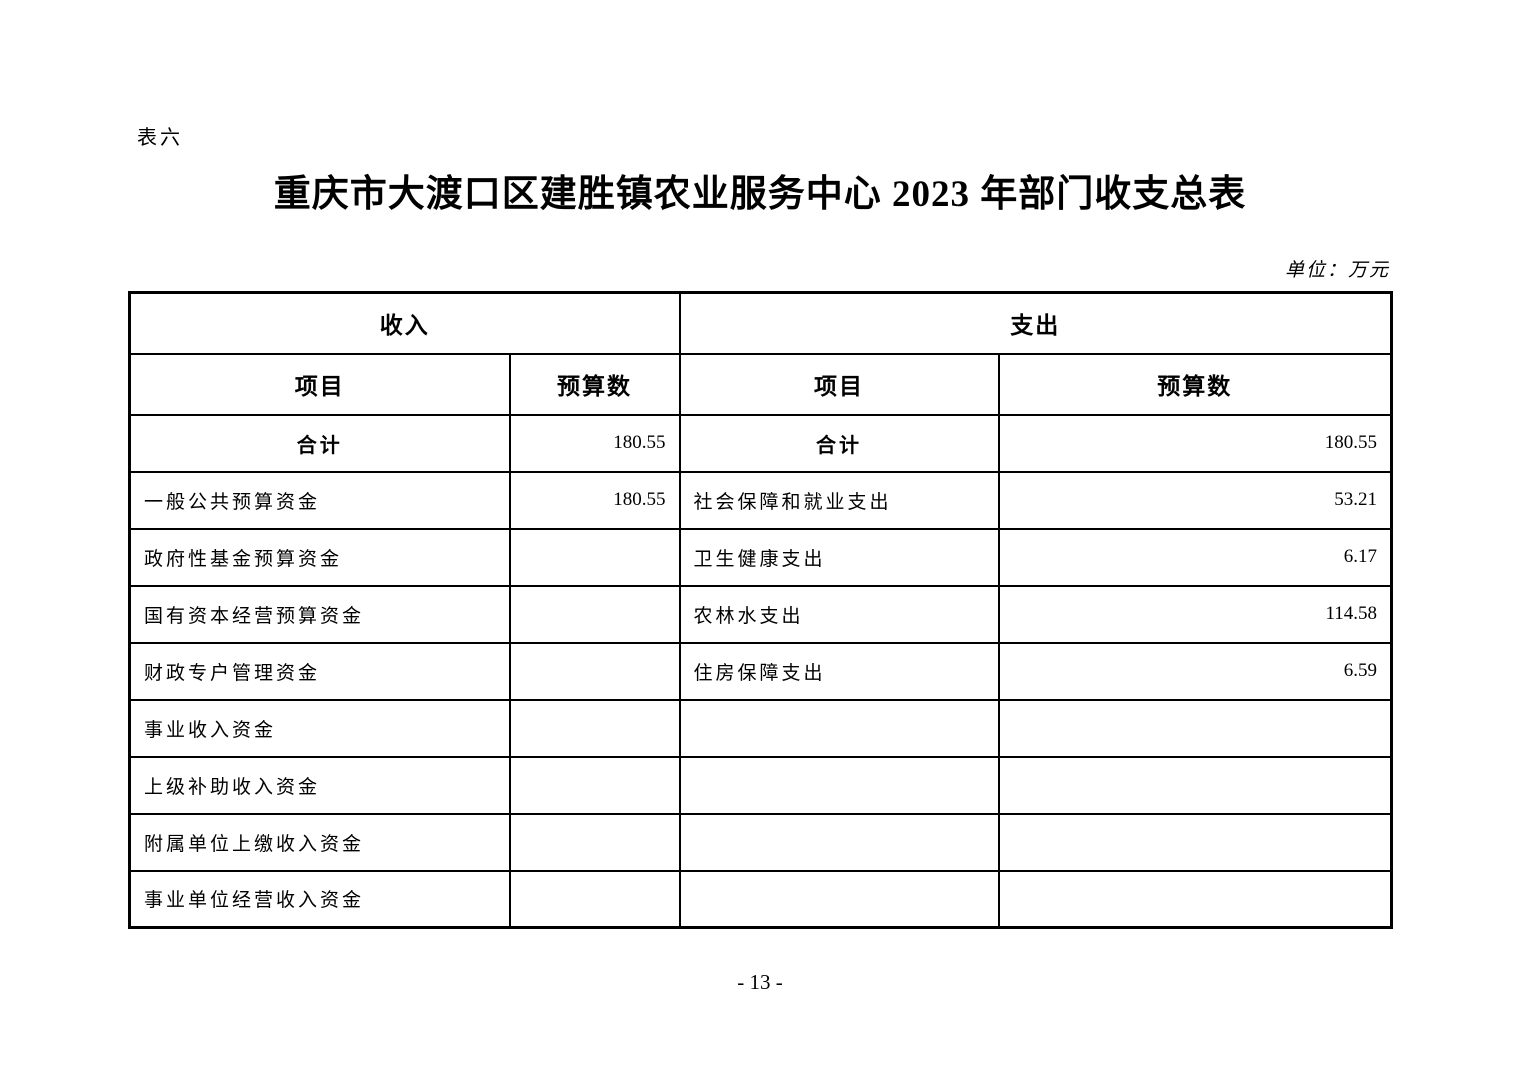  I want to click on table-row: 财政专户管理资金 住房保障支出 6.59, so click(760, 671).